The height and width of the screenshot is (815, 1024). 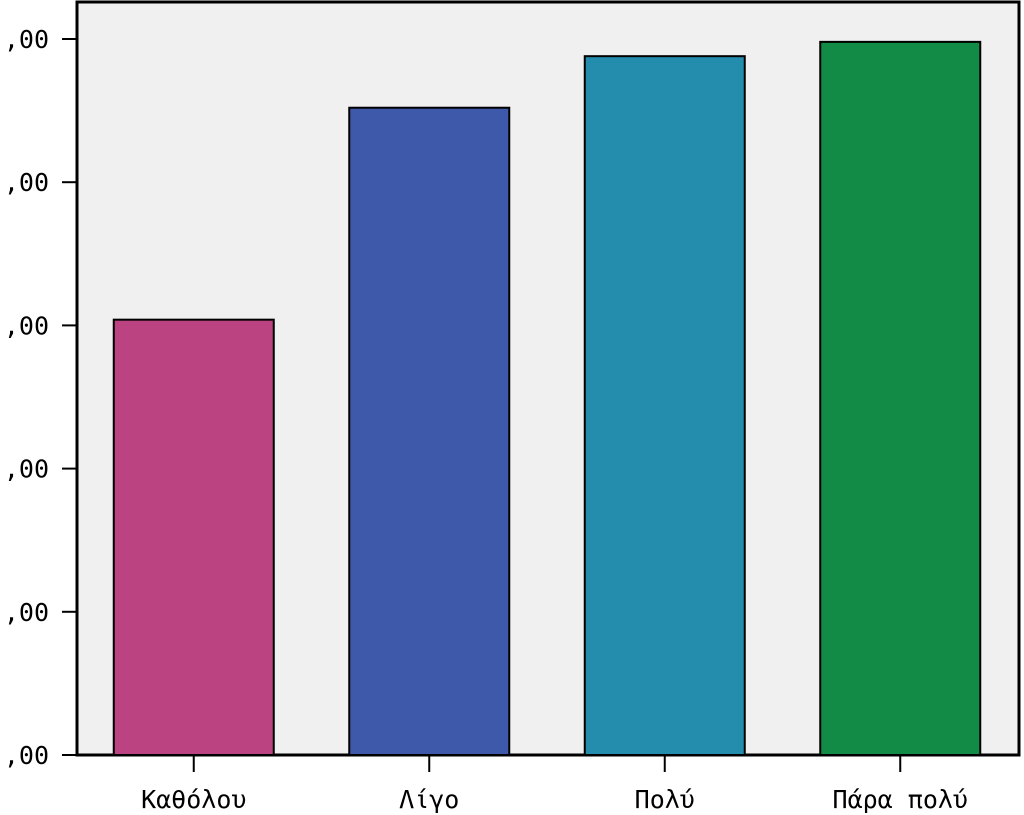 What do you see at coordinates (665, 799) in the screenshot?
I see `x-category-label: Πολύ` at bounding box center [665, 799].